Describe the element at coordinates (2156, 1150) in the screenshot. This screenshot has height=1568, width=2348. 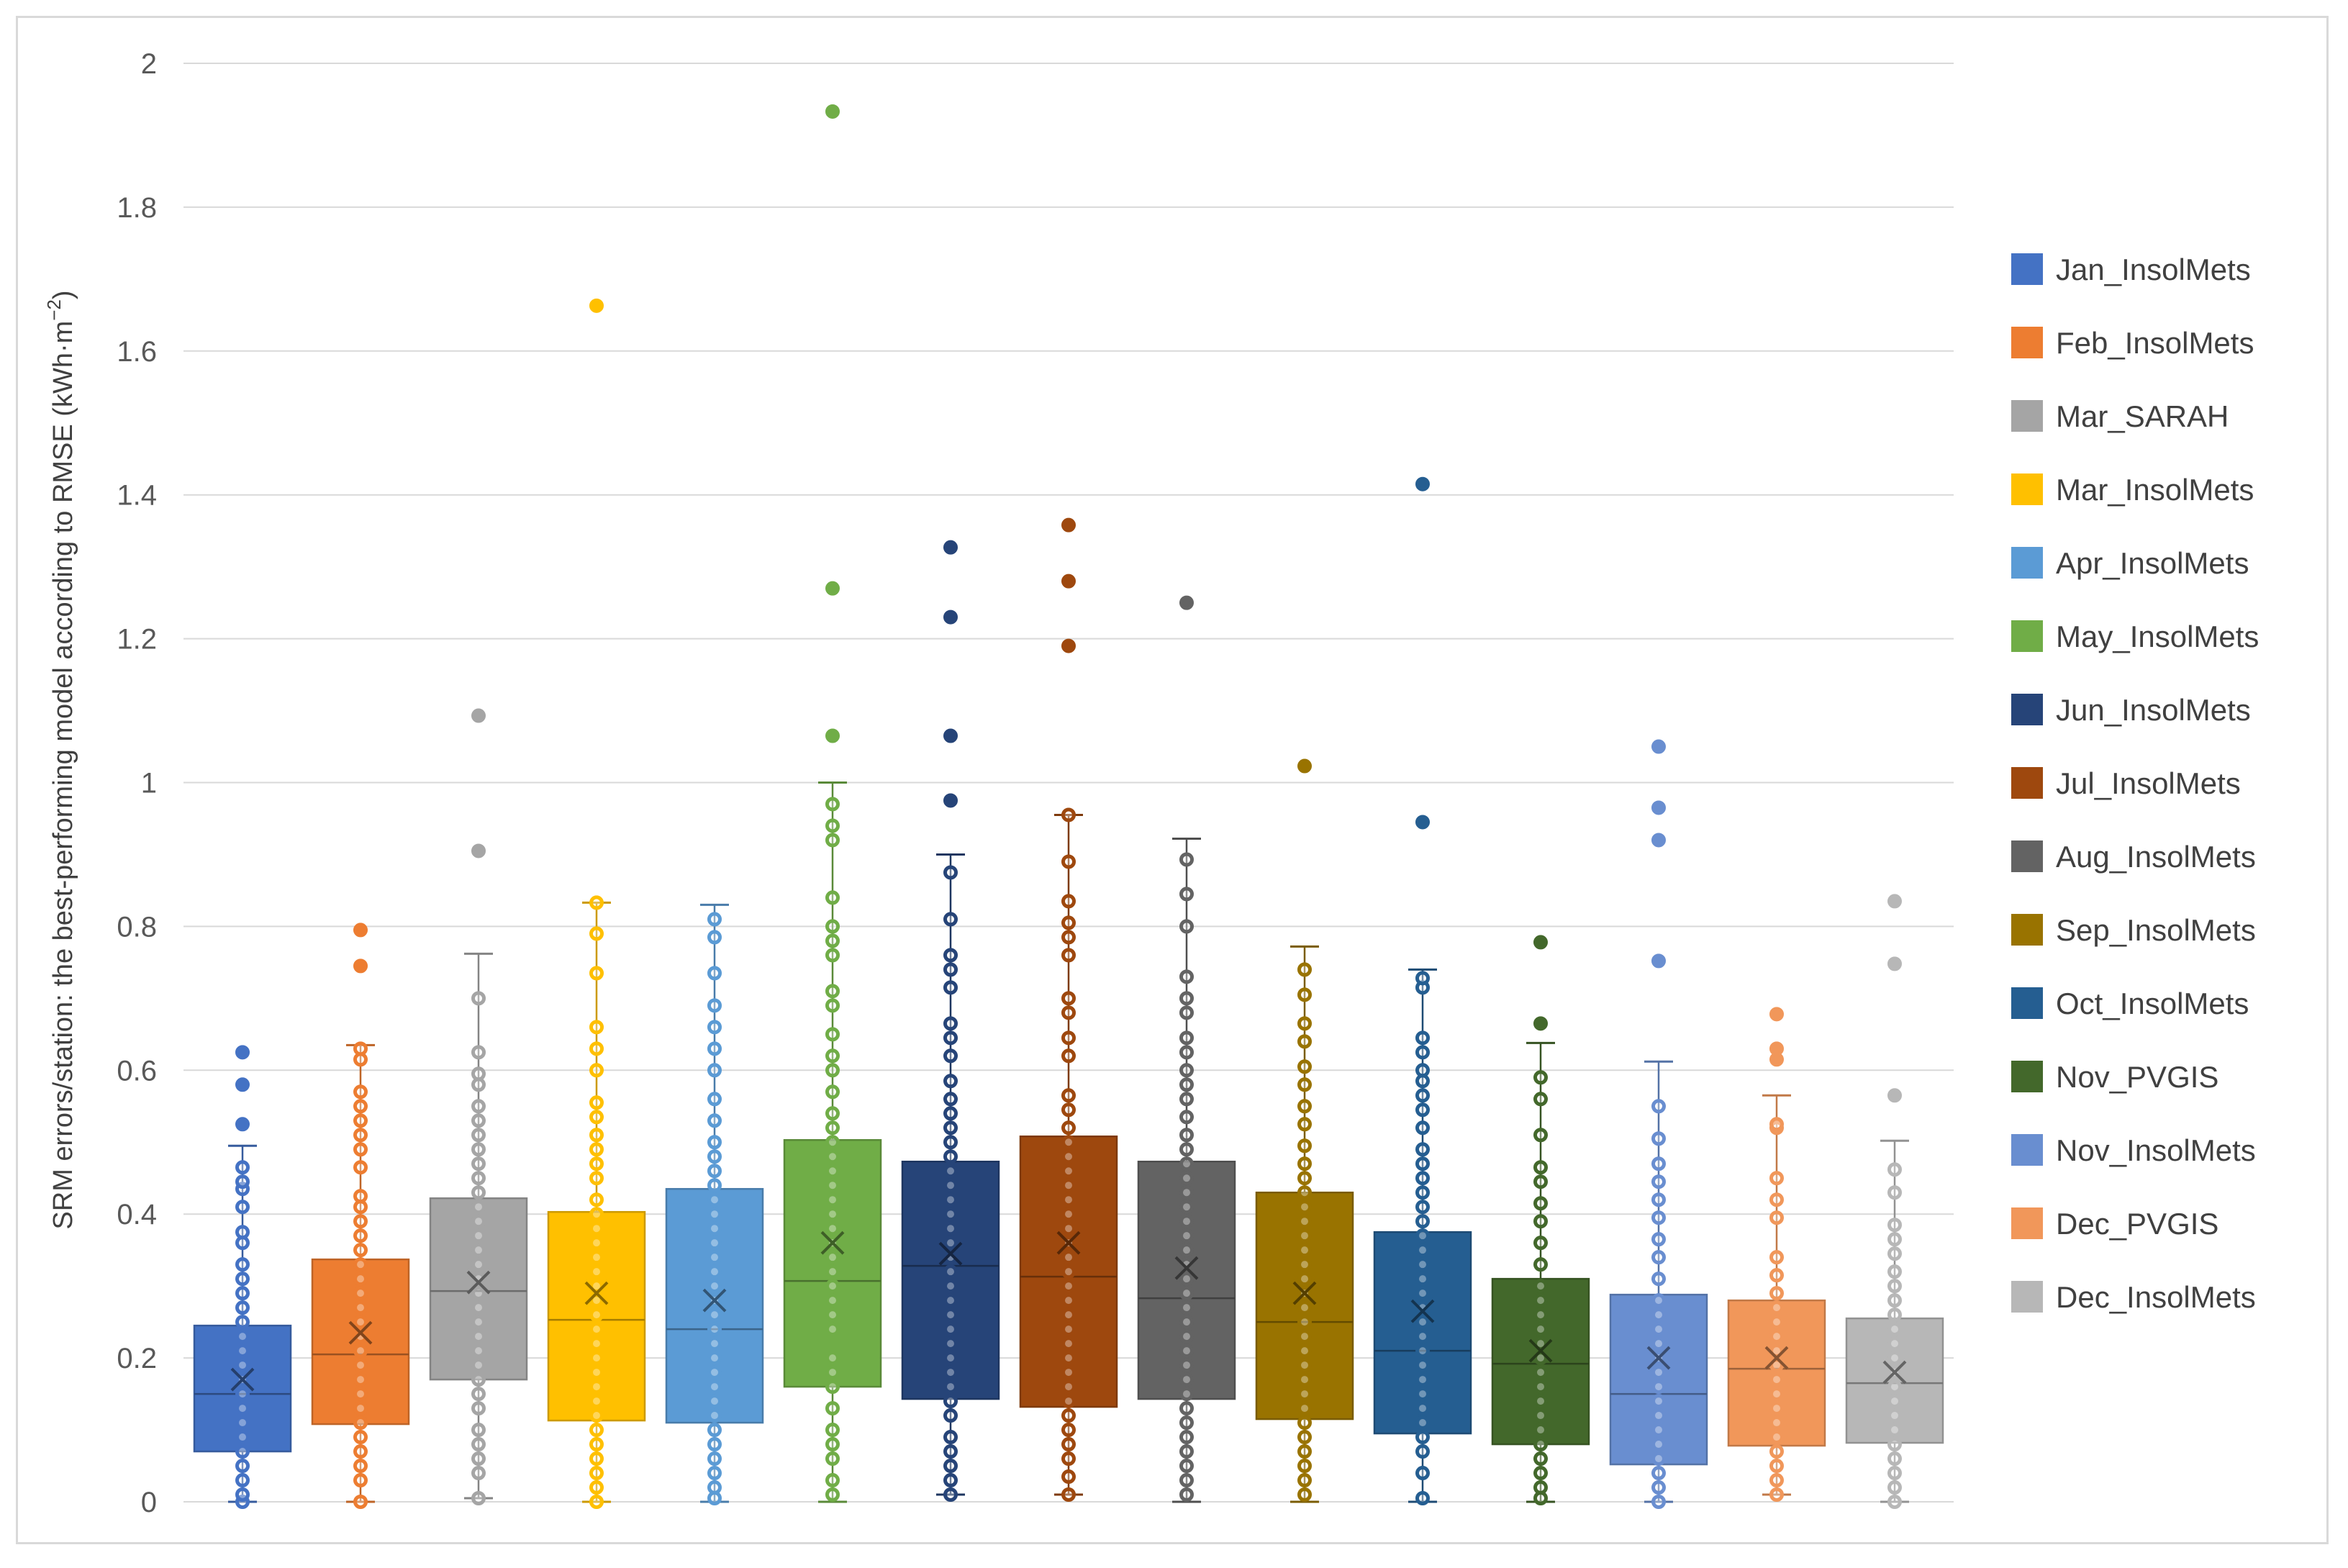
I see `legend-label: Nov_InsolMets` at that location.